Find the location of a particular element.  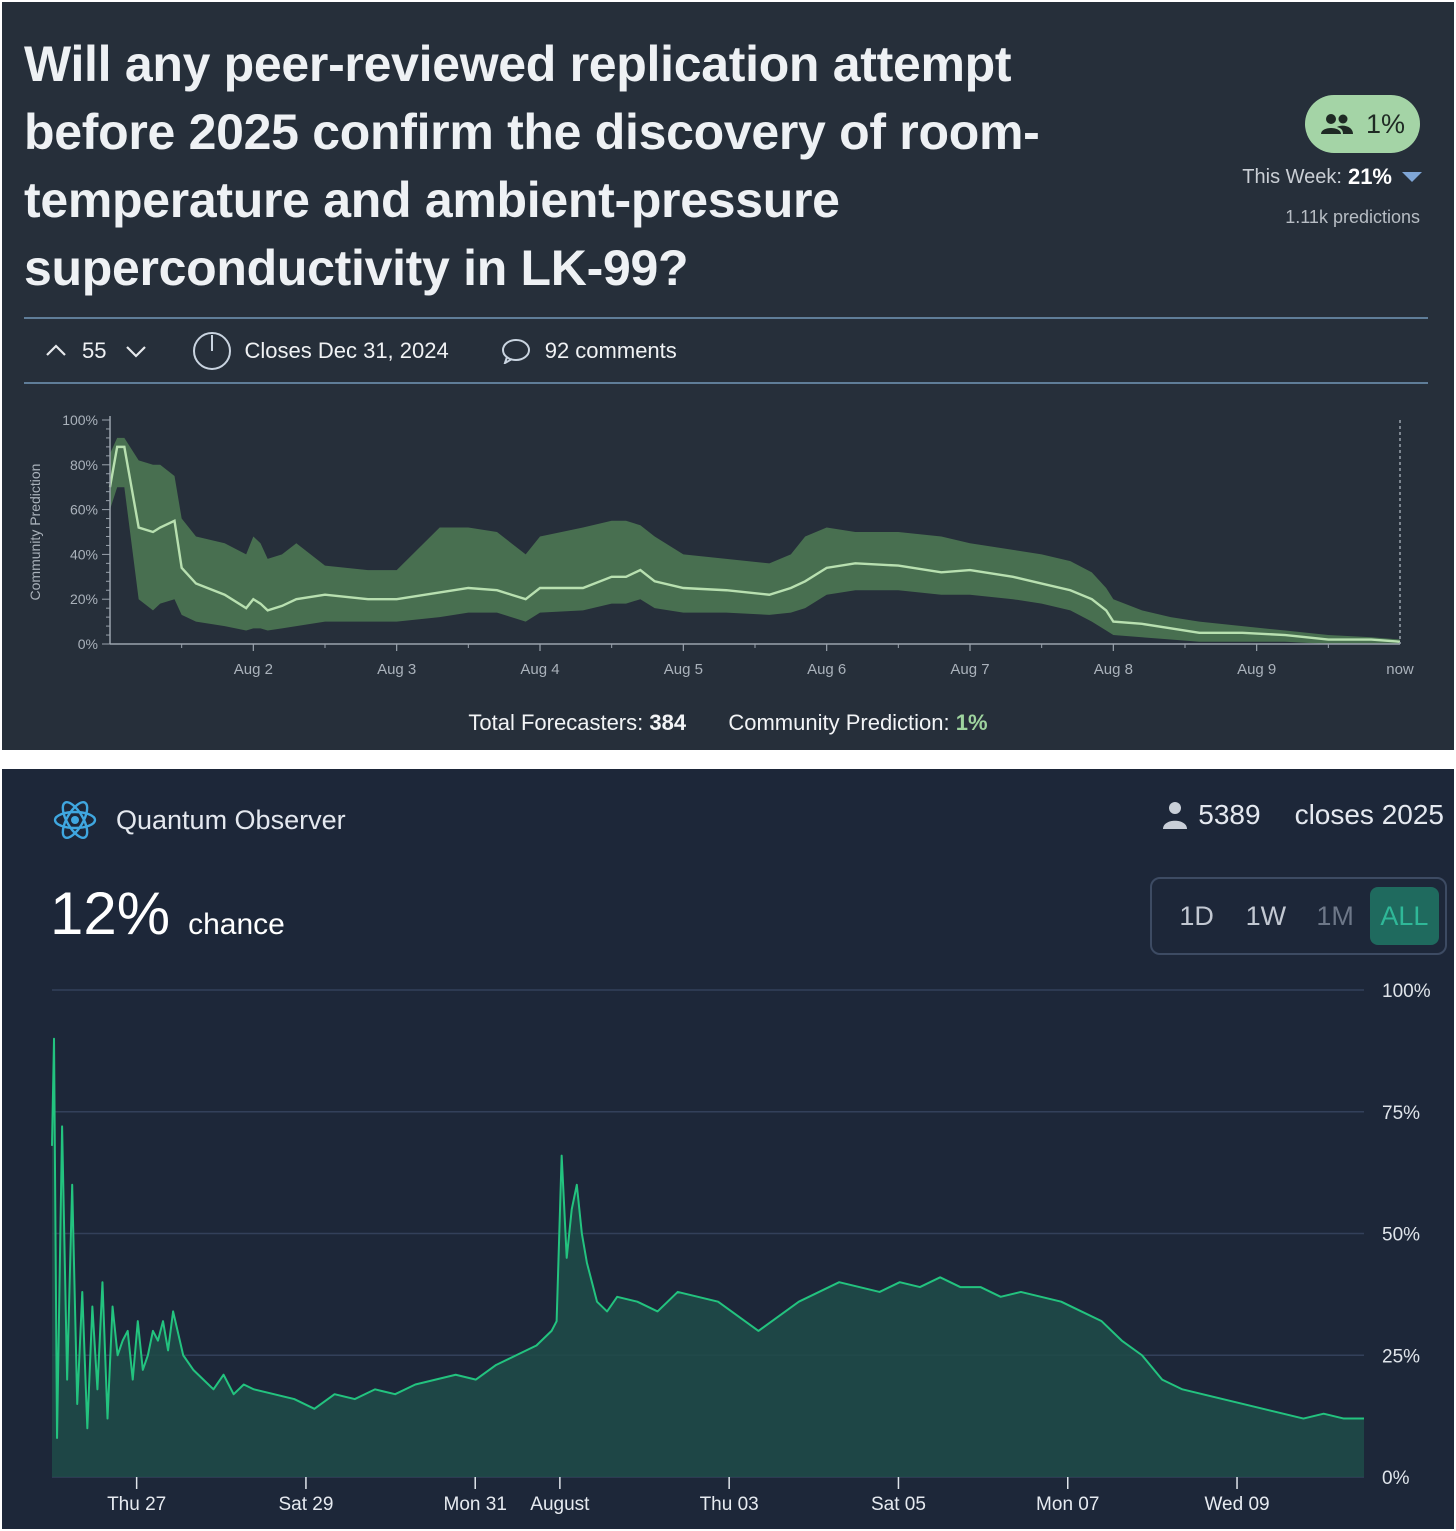

comments-group: 92 comments is located at coordinates (589, 351).